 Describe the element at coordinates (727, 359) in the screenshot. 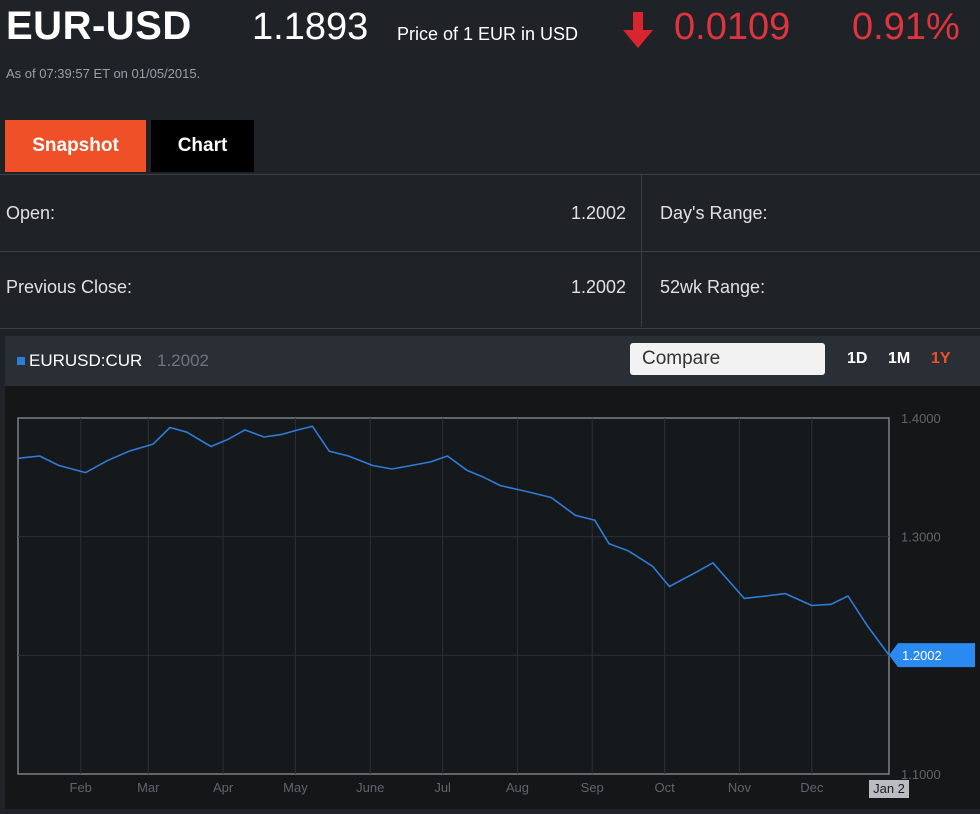

I see `compare-input: Compare` at that location.